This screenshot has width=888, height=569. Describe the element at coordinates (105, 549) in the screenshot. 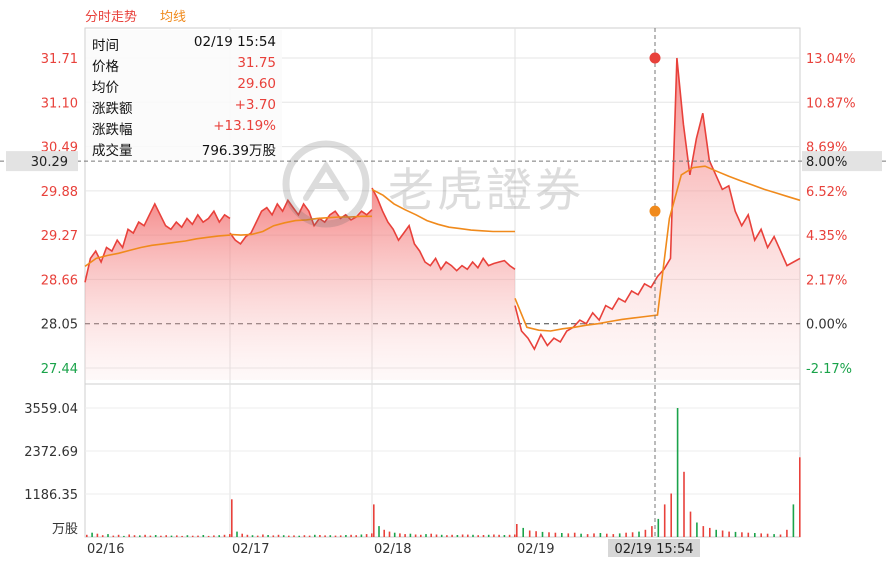

I see `date-tick-label: 02/16` at that location.